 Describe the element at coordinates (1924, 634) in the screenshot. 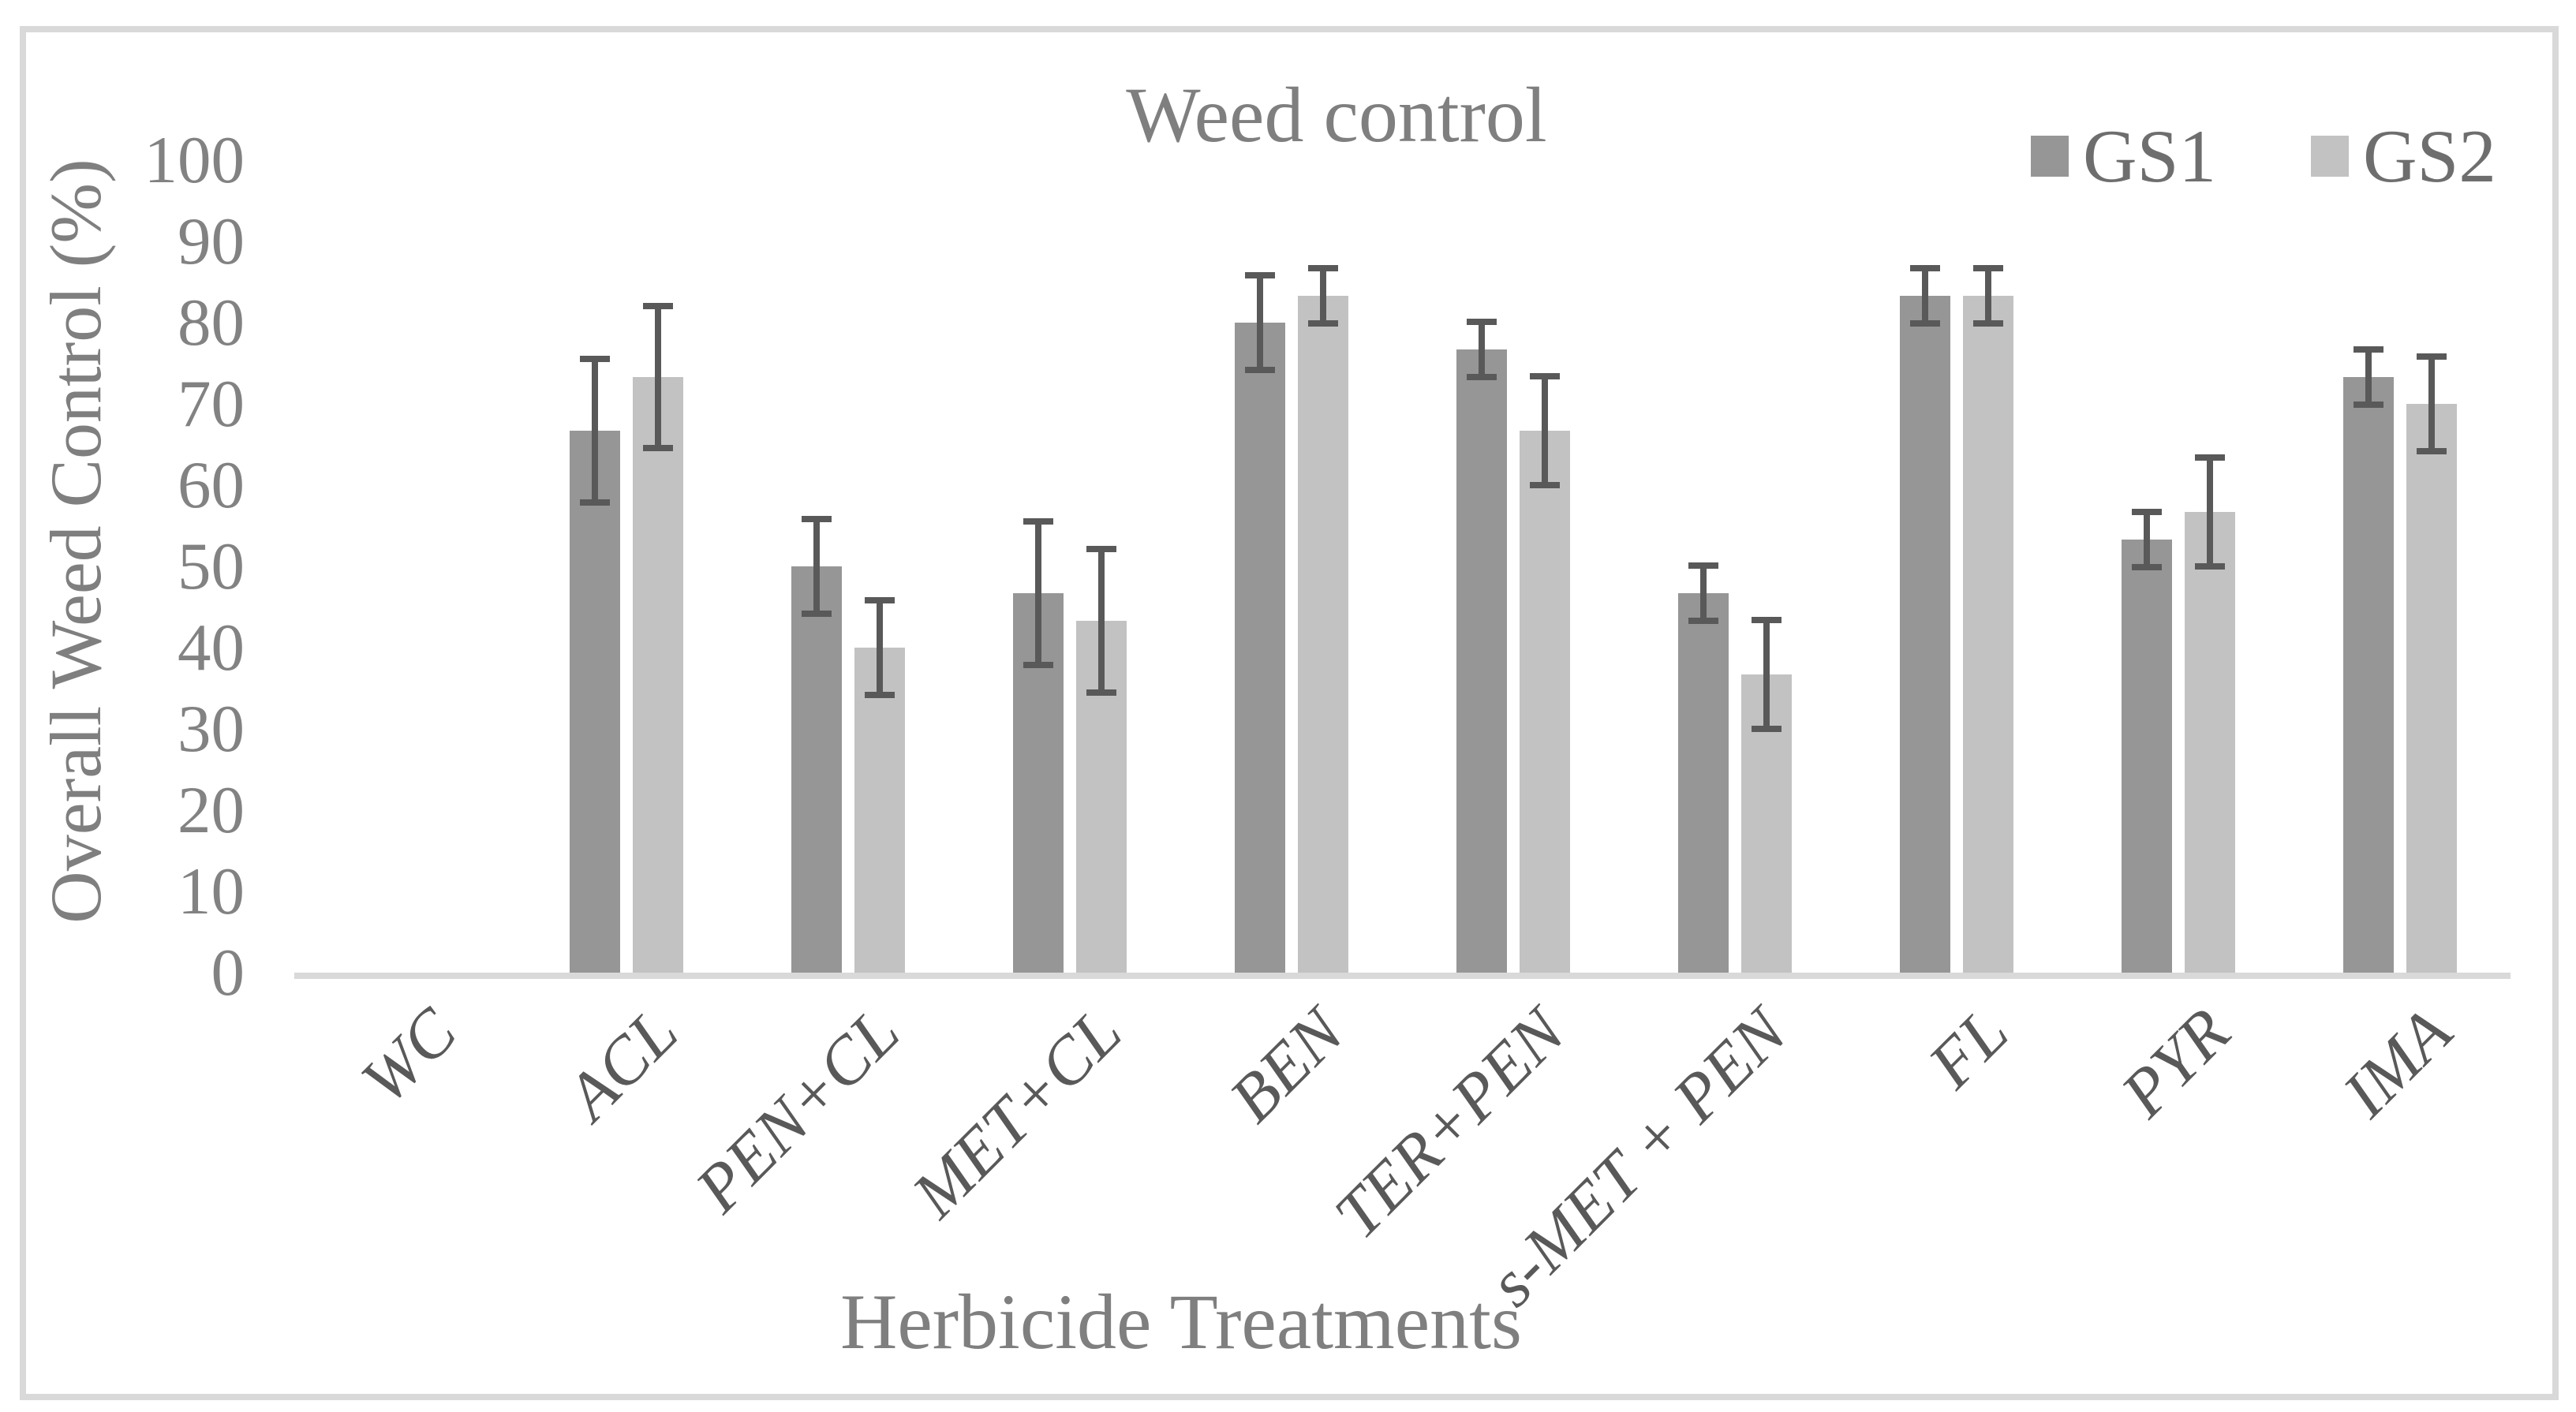

I see `bar-gs1-fl` at that location.